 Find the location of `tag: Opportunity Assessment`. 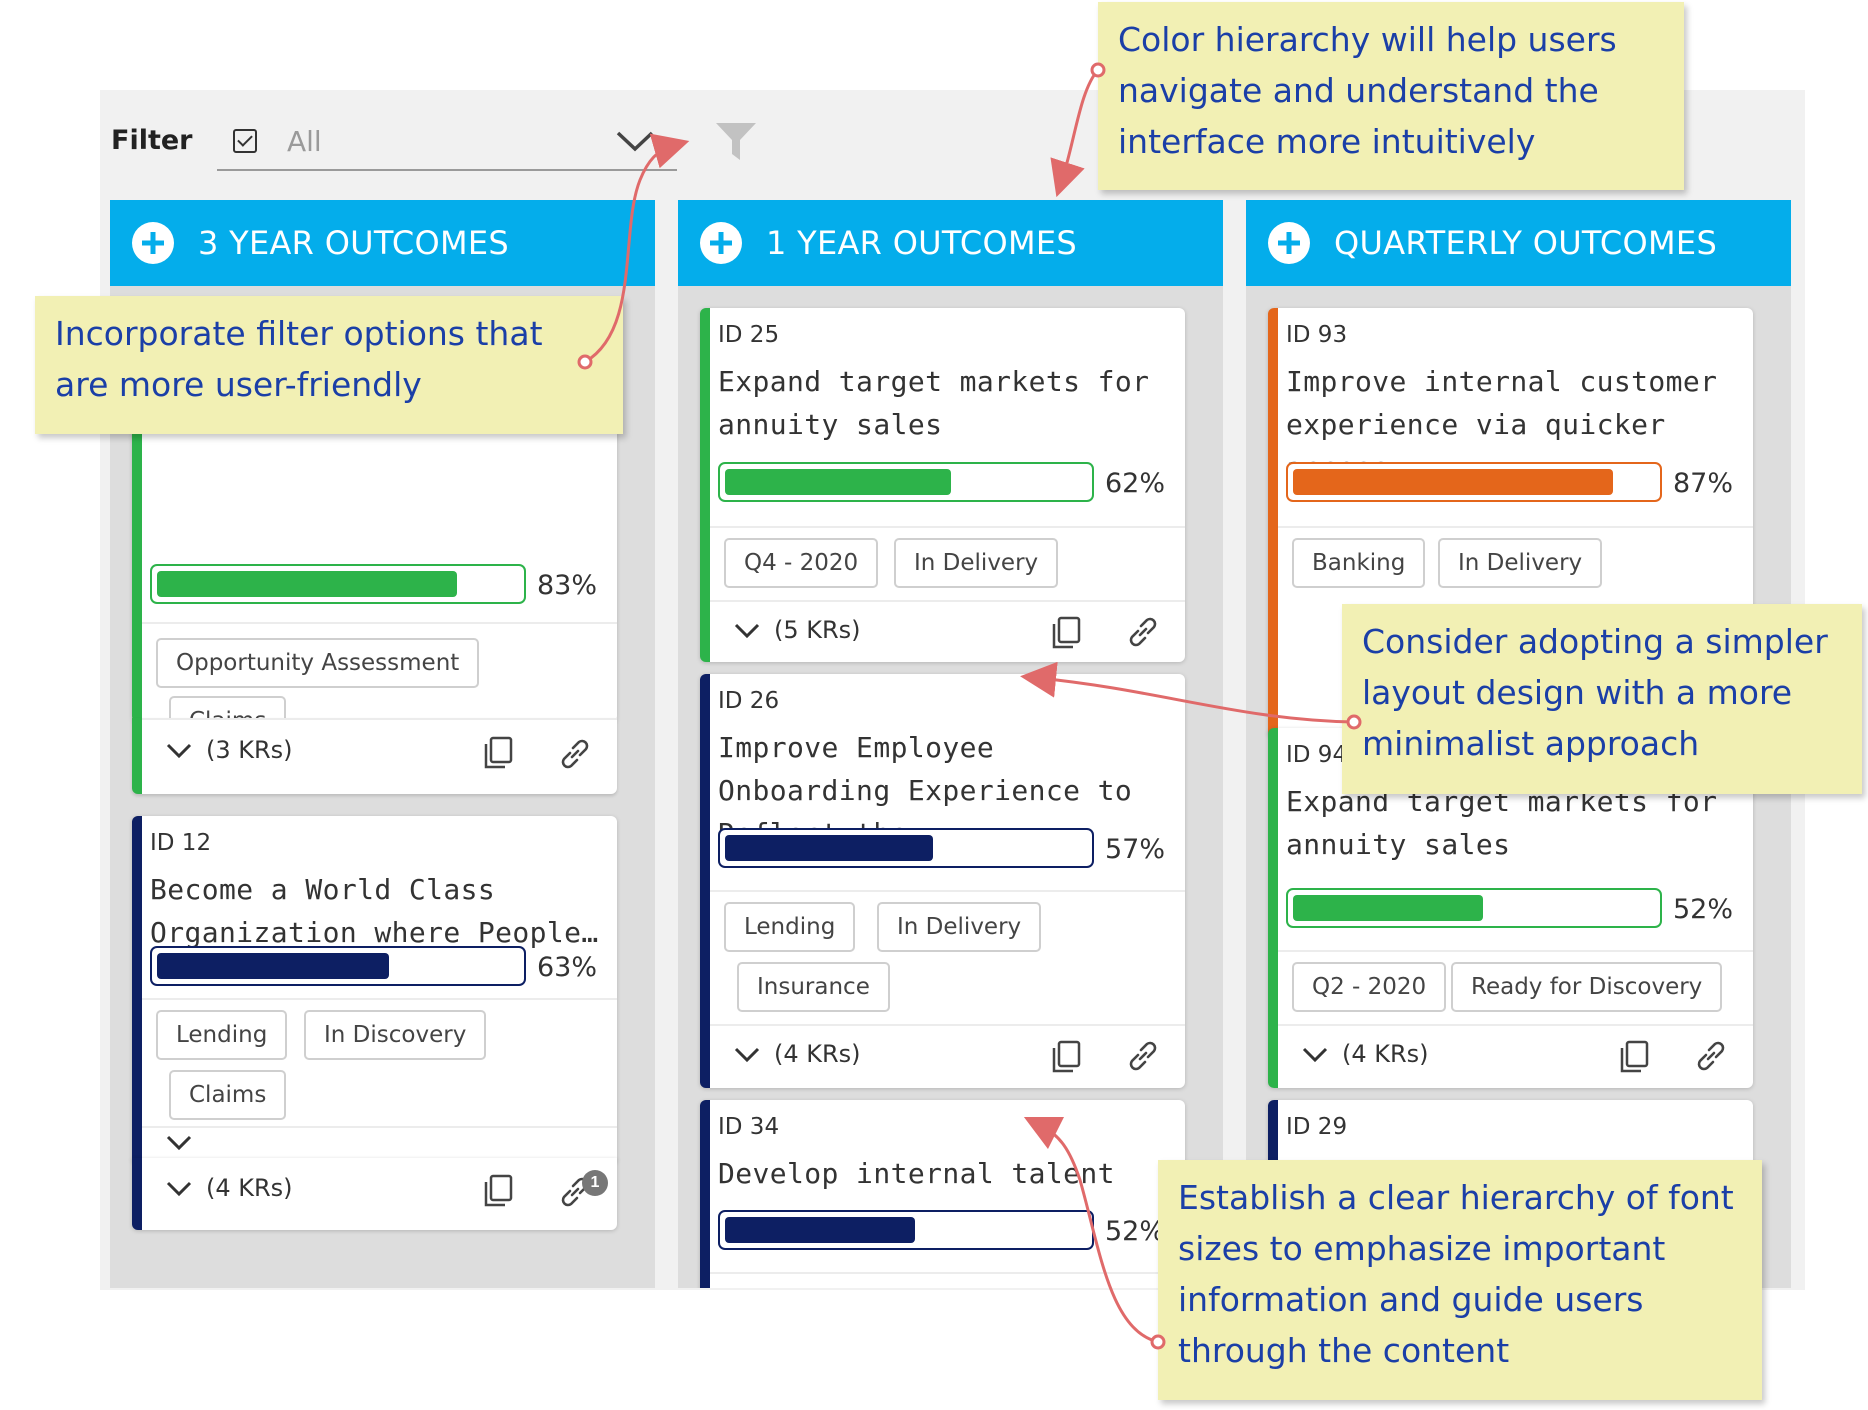

tag: Opportunity Assessment is located at coordinates (318, 663).